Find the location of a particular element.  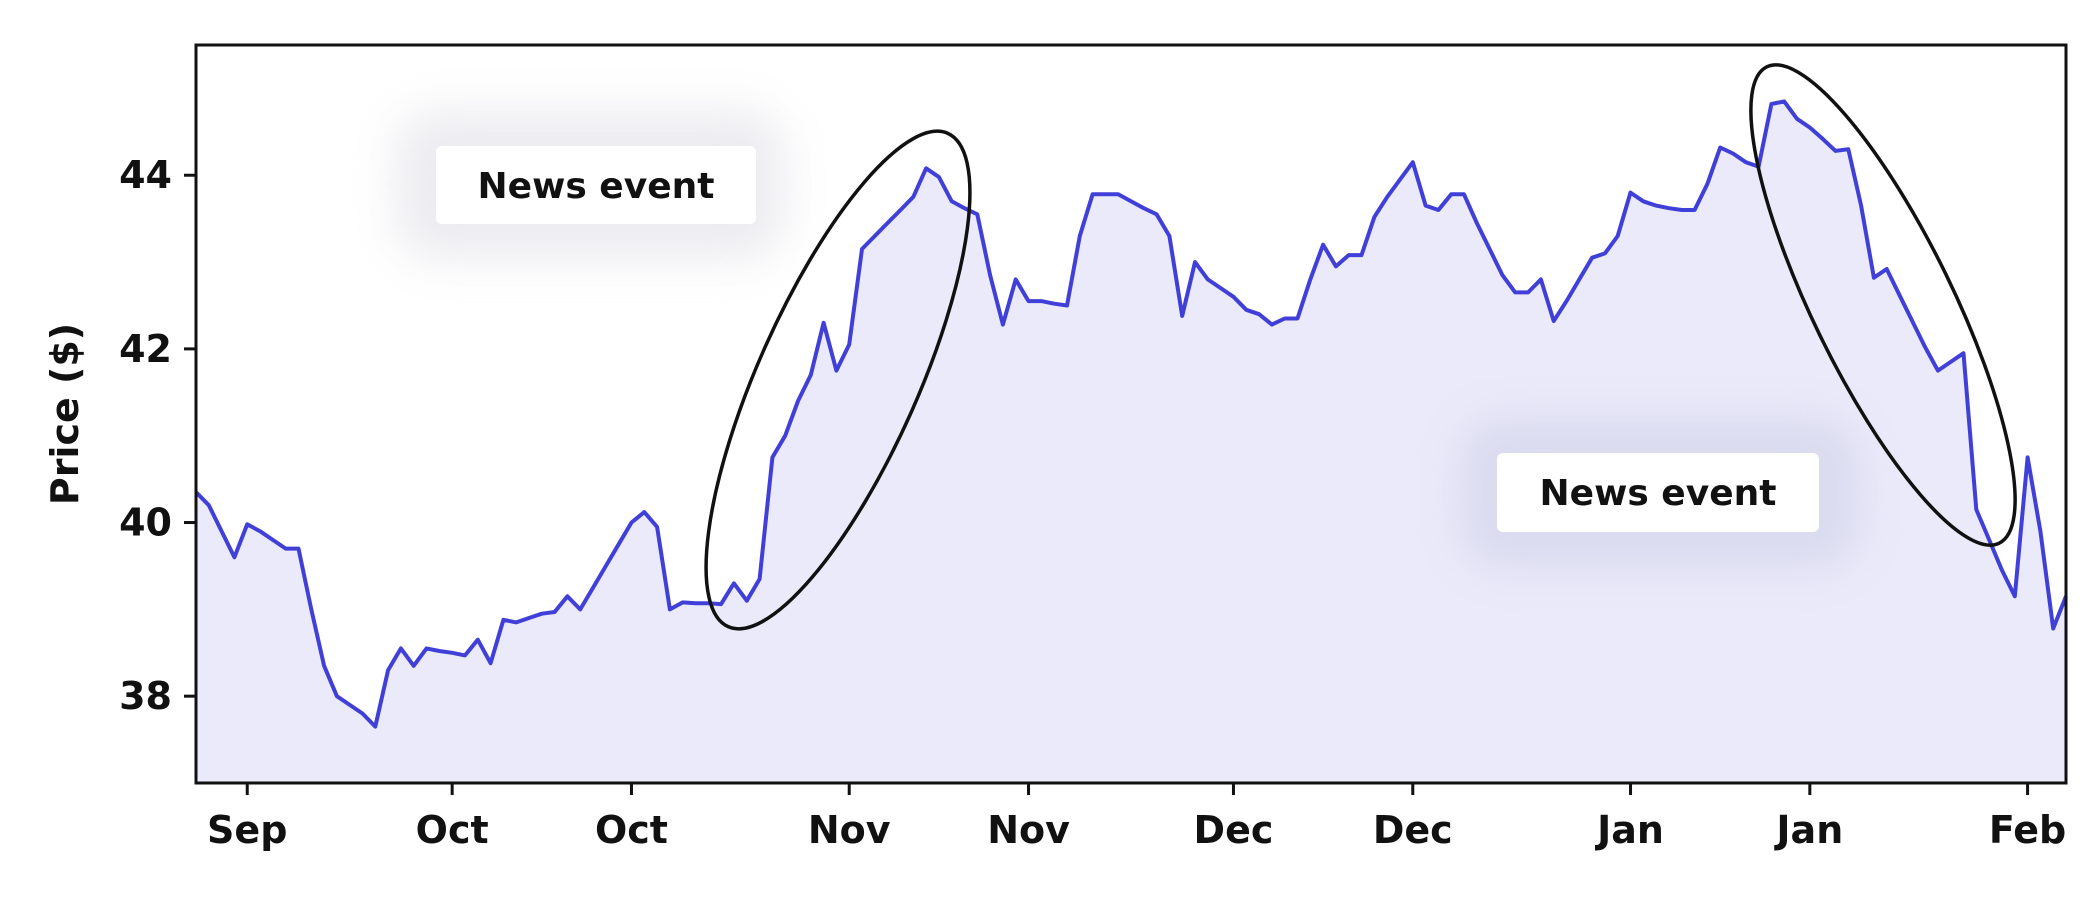

annotation-2-label: News event is located at coordinates (1658, 493).